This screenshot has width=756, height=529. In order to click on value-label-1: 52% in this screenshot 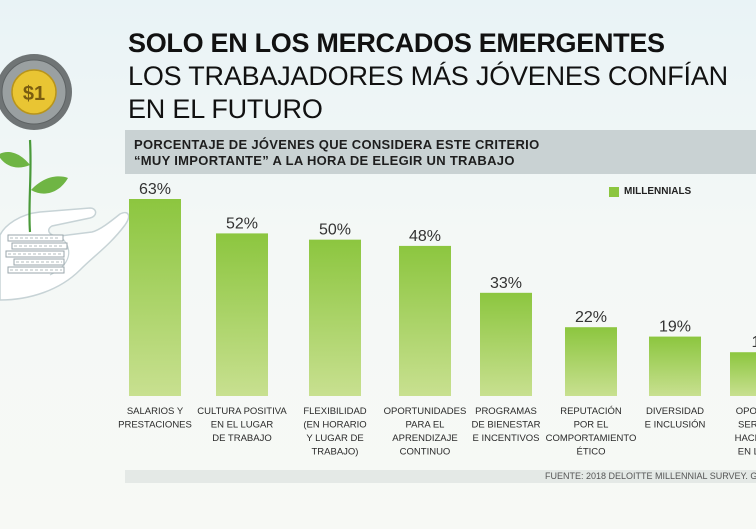, I will do `click(242, 223)`.